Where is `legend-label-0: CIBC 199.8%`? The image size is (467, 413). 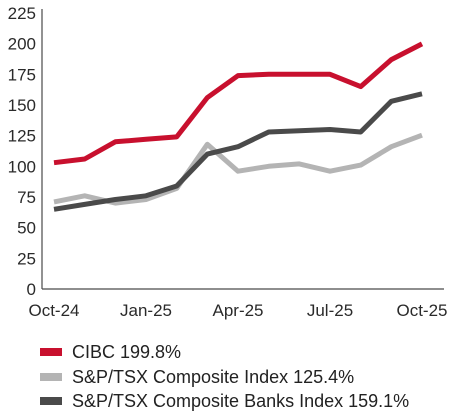
legend-label-0: CIBC 199.8% is located at coordinates (126, 352).